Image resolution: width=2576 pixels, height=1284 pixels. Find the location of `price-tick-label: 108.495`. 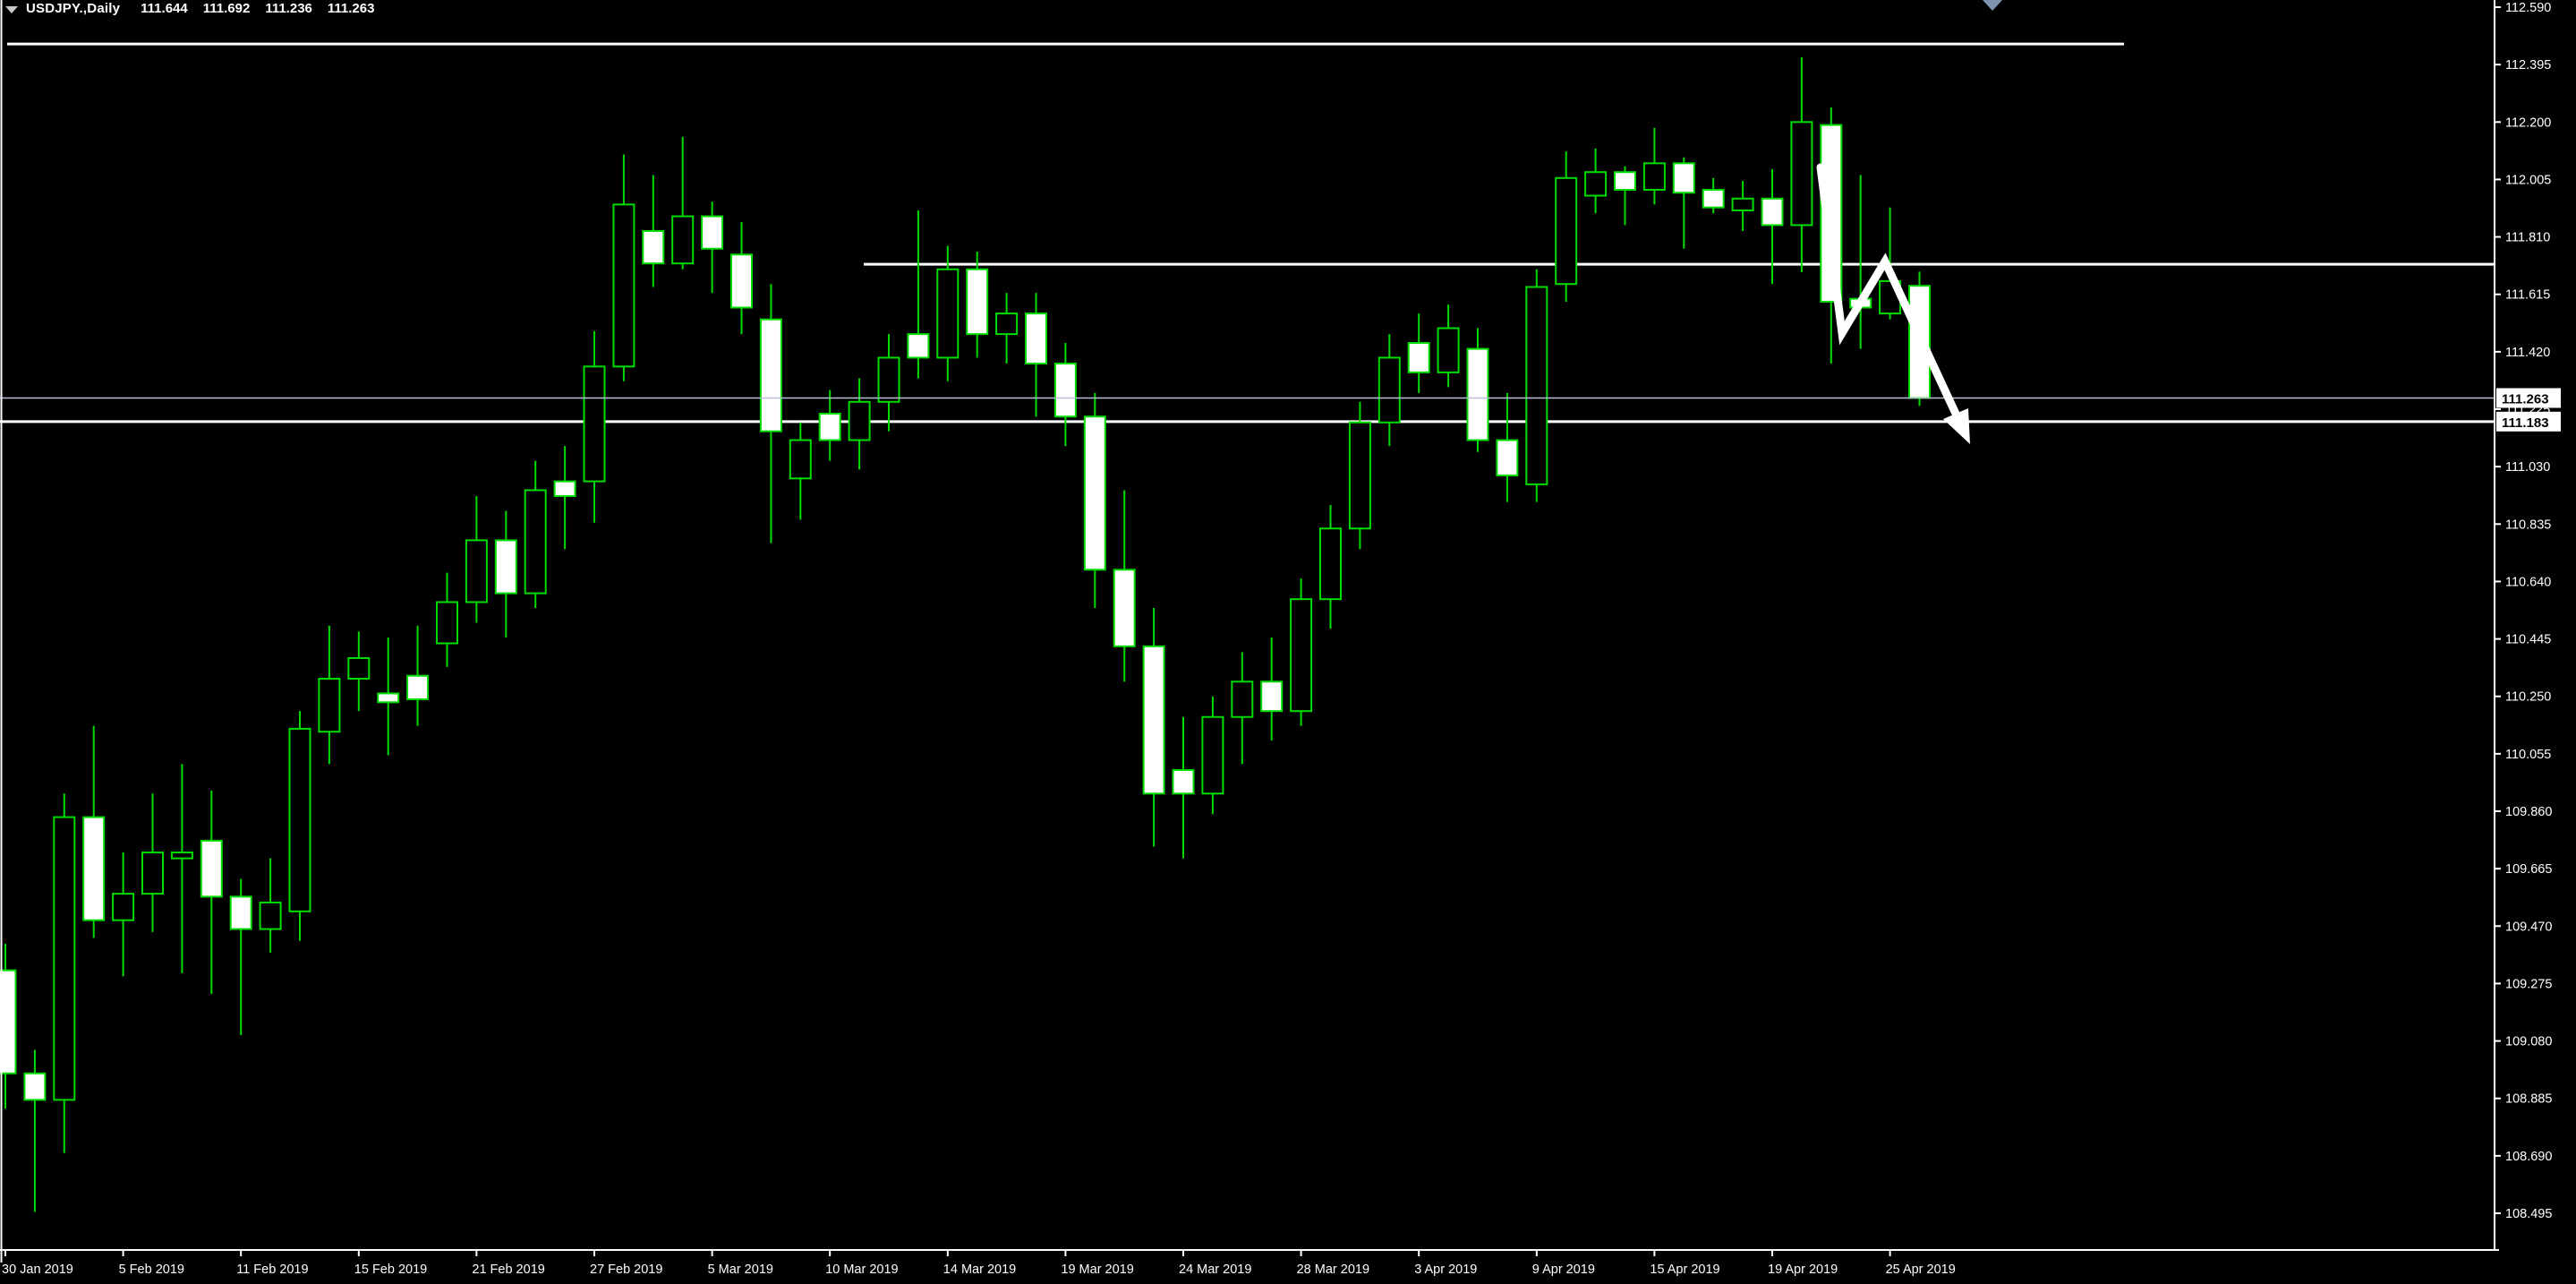

price-tick-label: 108.495 is located at coordinates (2528, 1214).